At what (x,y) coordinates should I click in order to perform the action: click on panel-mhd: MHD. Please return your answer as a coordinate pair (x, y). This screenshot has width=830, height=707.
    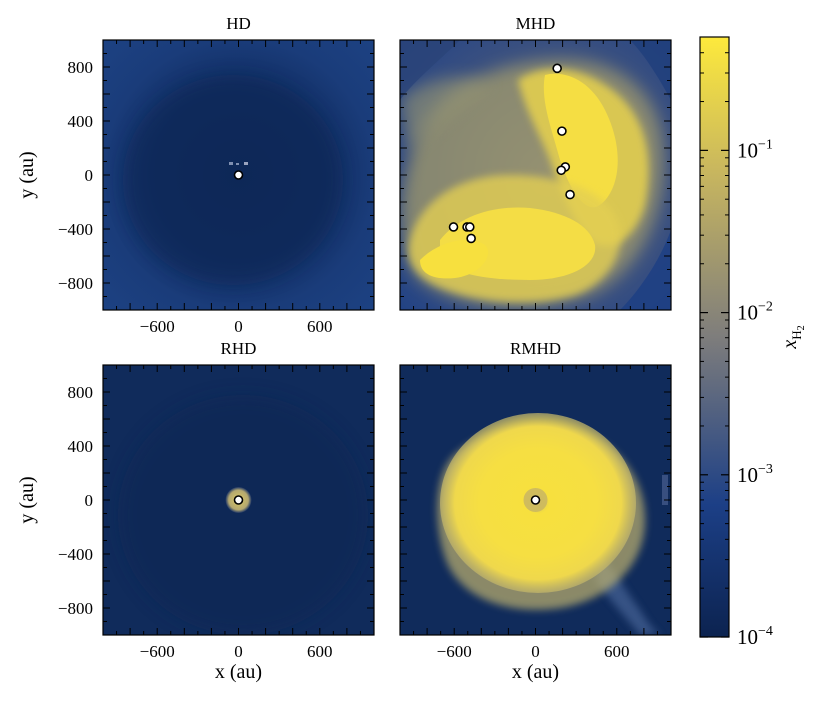
    Looking at the image, I should click on (535, 162).